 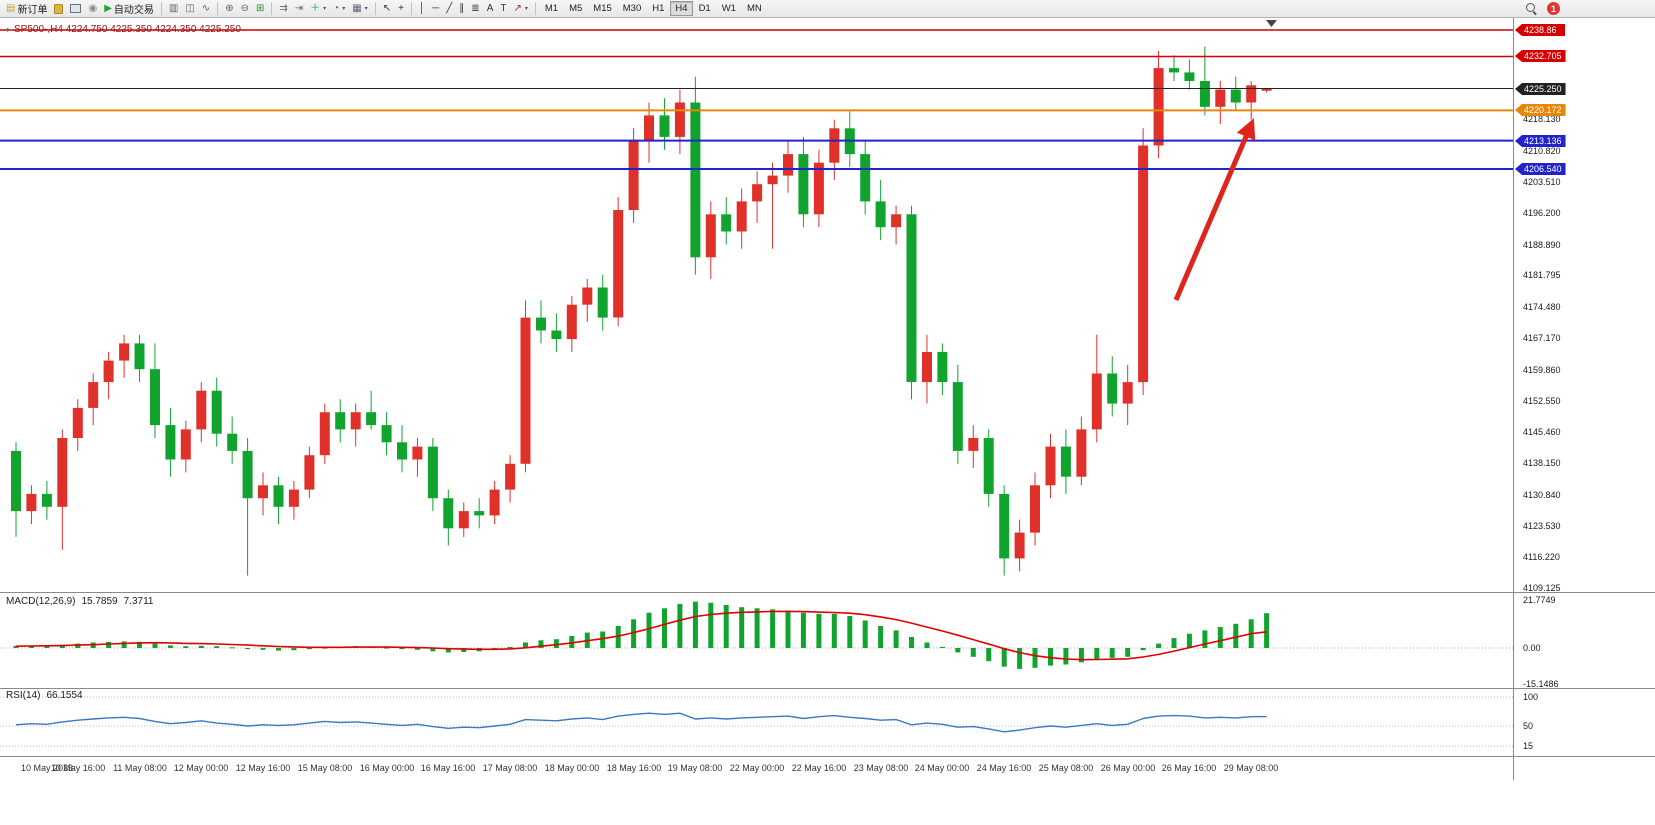 I want to click on add-indicator-button: ＋ ▾, so click(x=318, y=9).